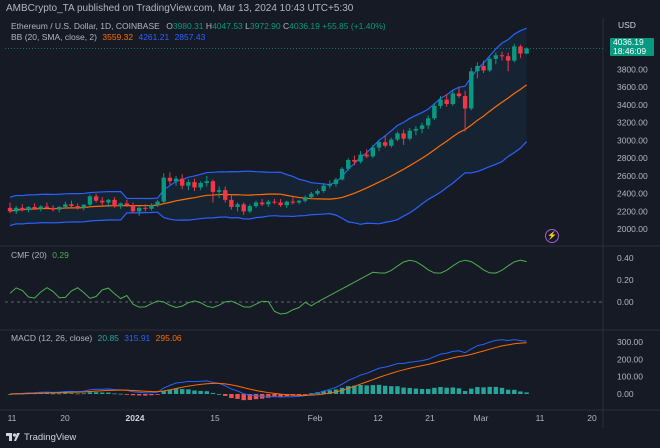 This screenshot has height=448, width=660. I want to click on tradingview-logo-icon, so click(13, 437).